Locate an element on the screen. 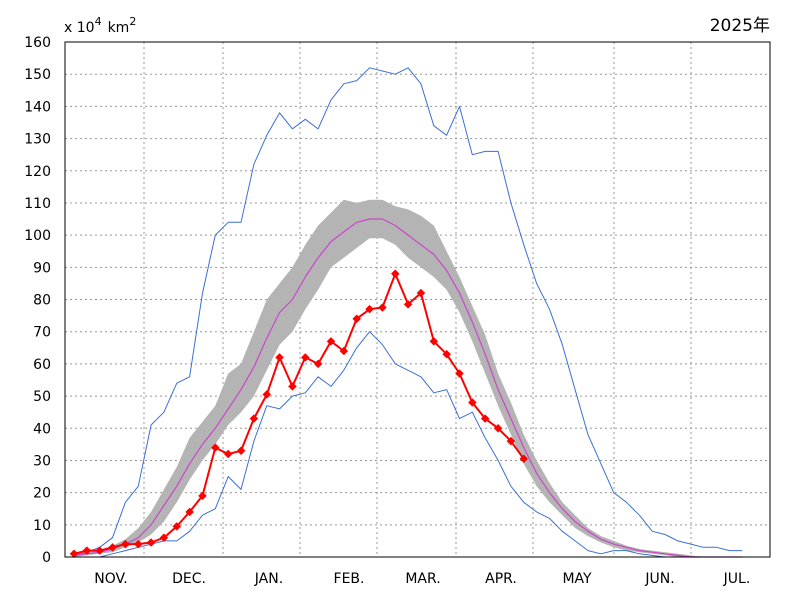 The height and width of the screenshot is (600, 800). x-axis-month-labels: NOV. DEC. JAN. FEB. MAR. APR. MAY JUN. JUL. is located at coordinates (422, 579).